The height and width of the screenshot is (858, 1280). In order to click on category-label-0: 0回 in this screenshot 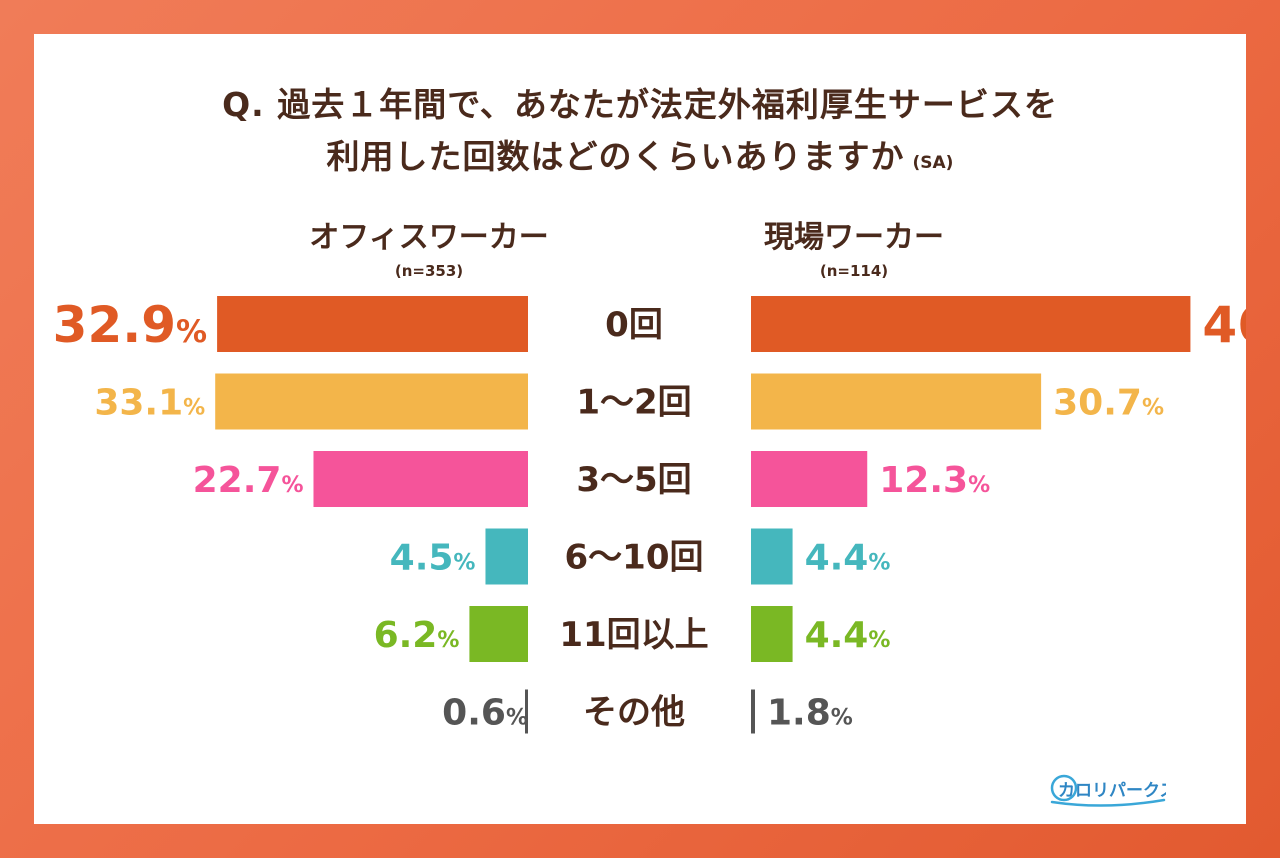, I will do `click(634, 325)`.